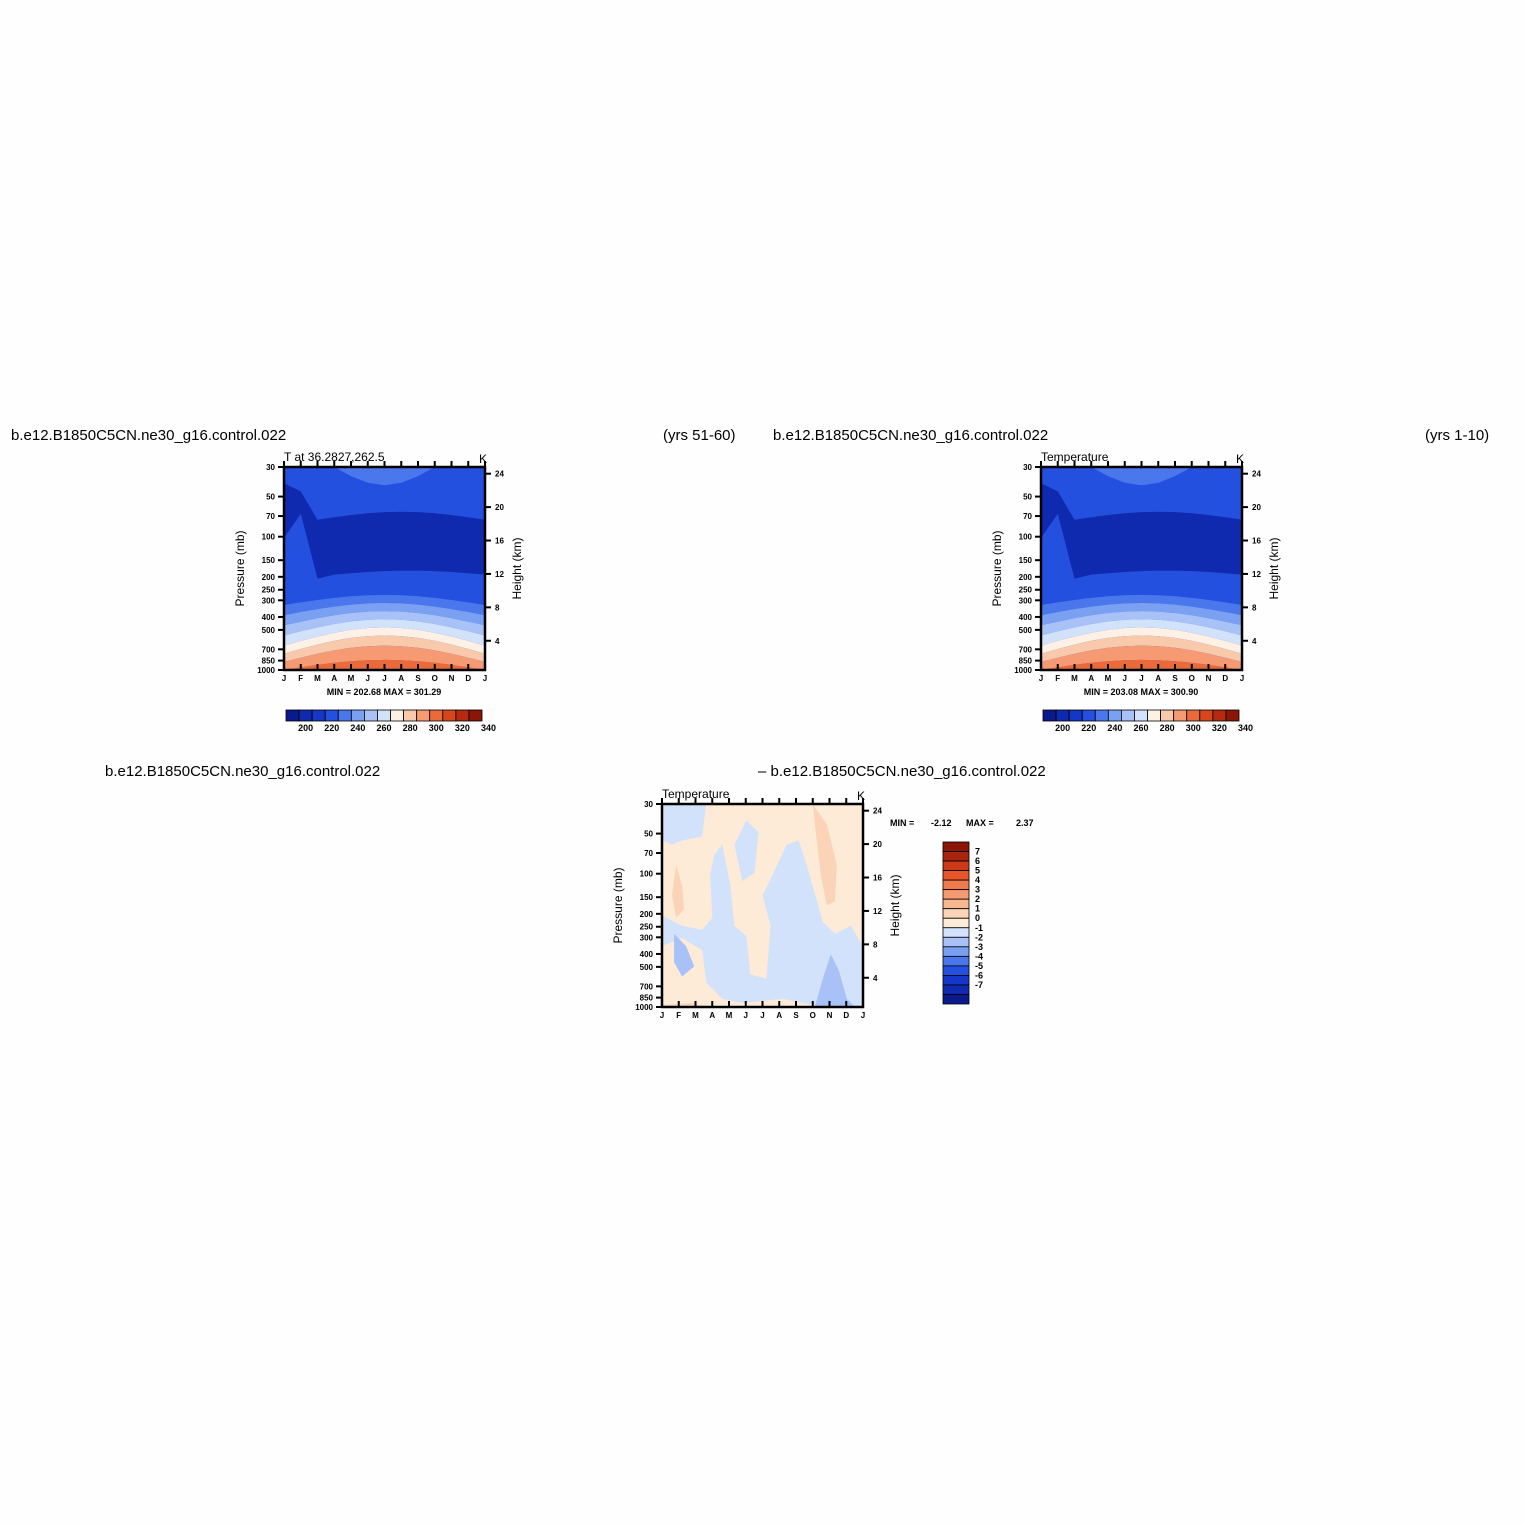 Image resolution: width=1525 pixels, height=1525 pixels. I want to click on pressure-tick-label: 700, so click(269, 649).